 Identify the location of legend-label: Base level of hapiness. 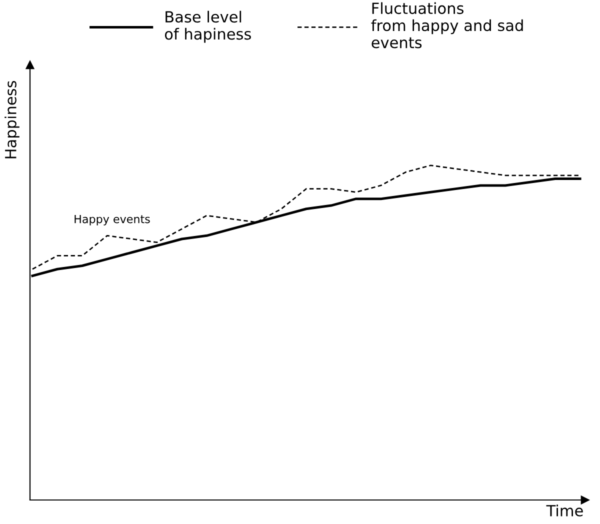
(207, 26).